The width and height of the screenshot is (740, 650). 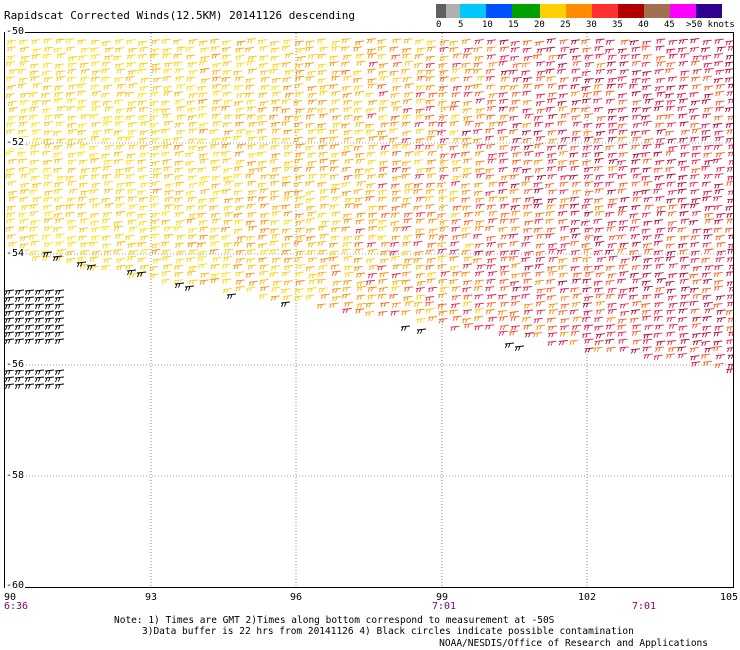 What do you see at coordinates (539, 25) in the screenshot?
I see `legend-label: 20` at bounding box center [539, 25].